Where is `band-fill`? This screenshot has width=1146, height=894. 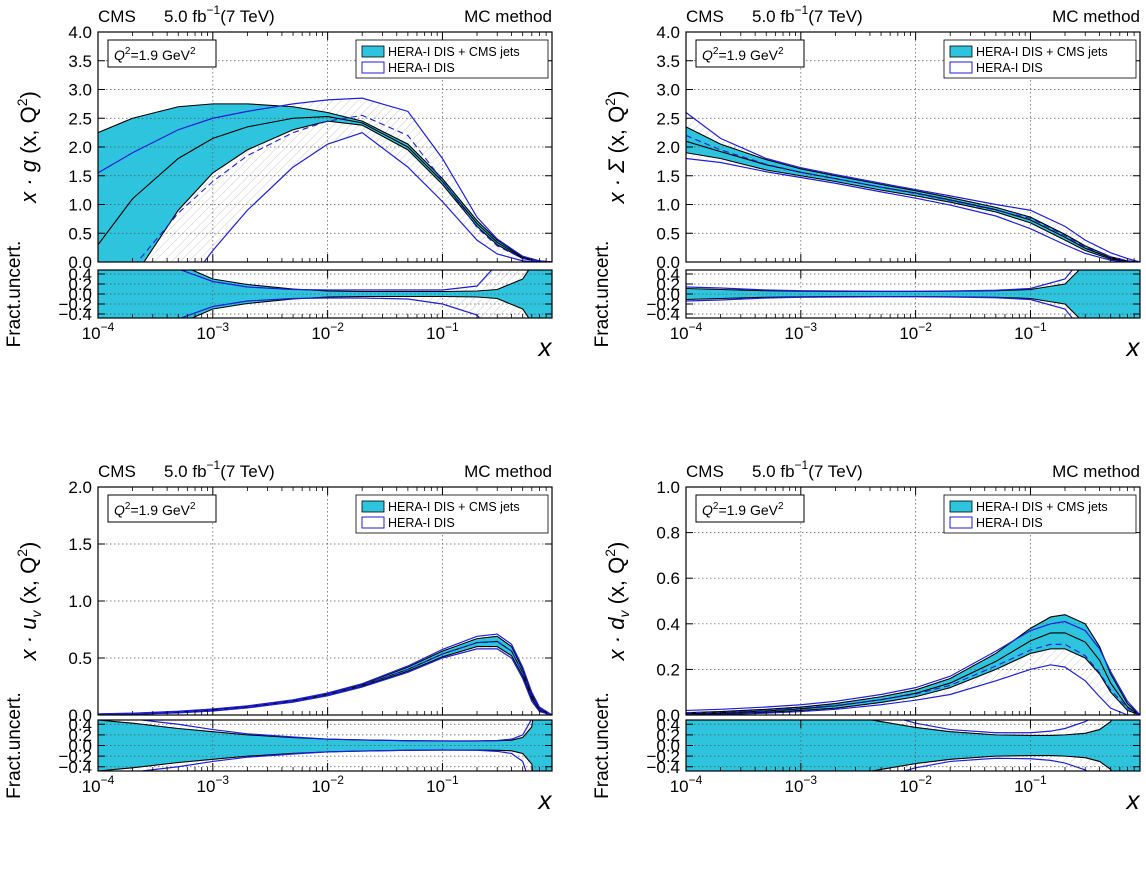 band-fill is located at coordinates (325, 182).